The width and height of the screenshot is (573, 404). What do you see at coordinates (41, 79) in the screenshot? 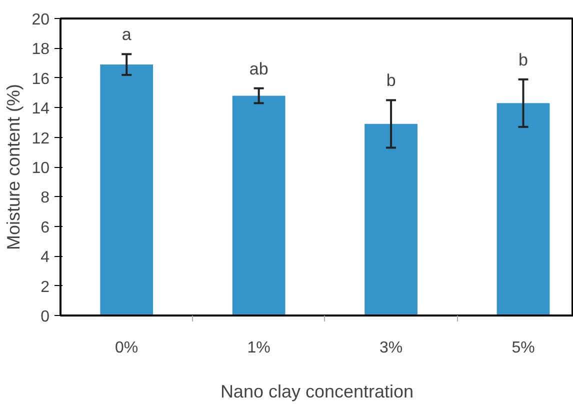
I see `y-tick-label: 16` at bounding box center [41, 79].